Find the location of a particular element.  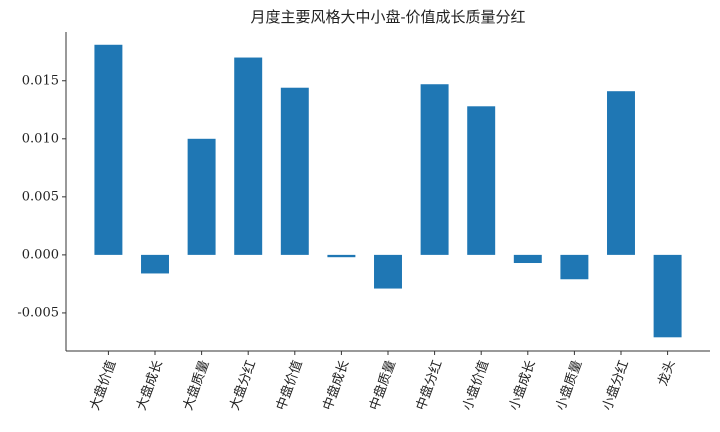

y-tick-label: 0.005 is located at coordinates (40, 196).